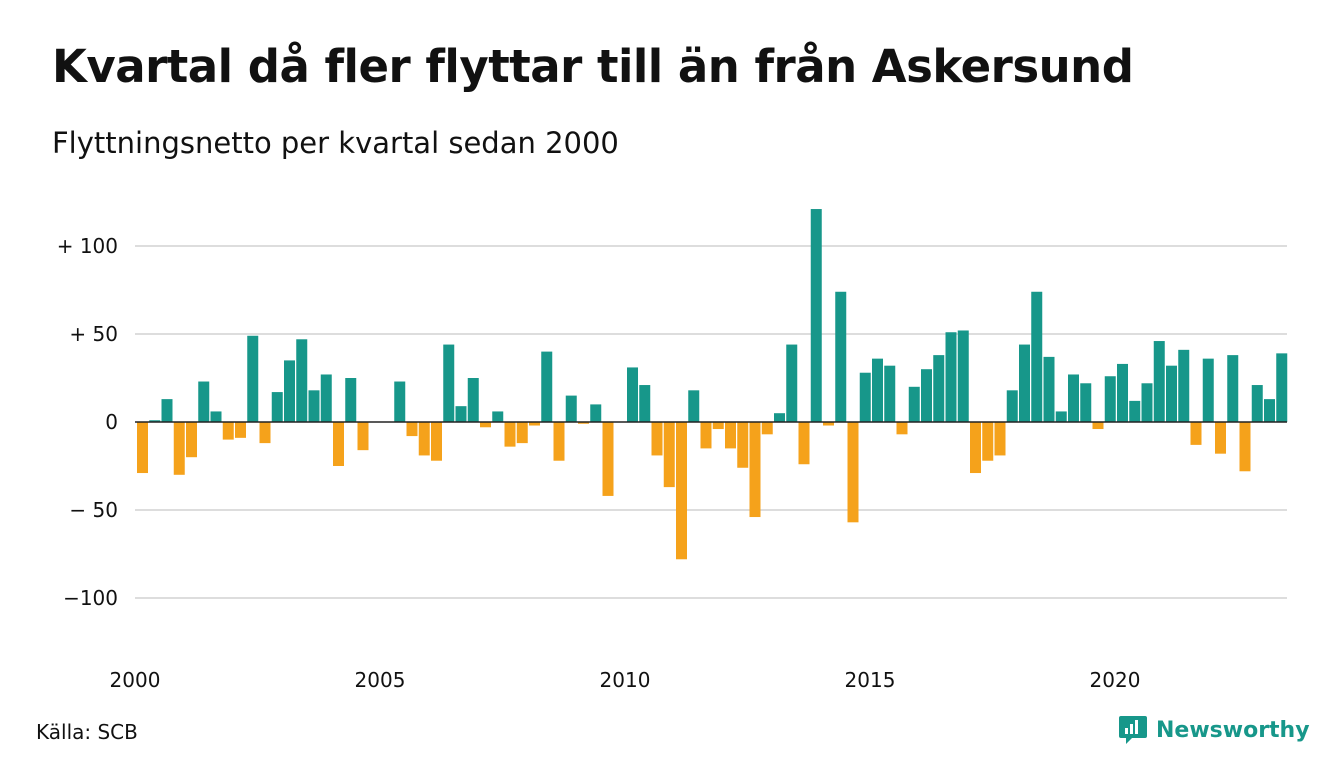  What do you see at coordinates (804, 443) in the screenshot?
I see `bar-2013K3` at bounding box center [804, 443].